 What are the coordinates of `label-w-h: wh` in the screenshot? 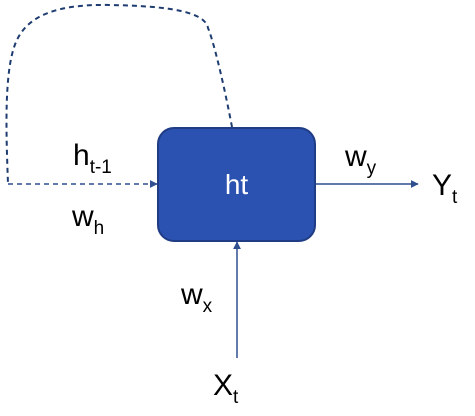 It's located at (87, 219).